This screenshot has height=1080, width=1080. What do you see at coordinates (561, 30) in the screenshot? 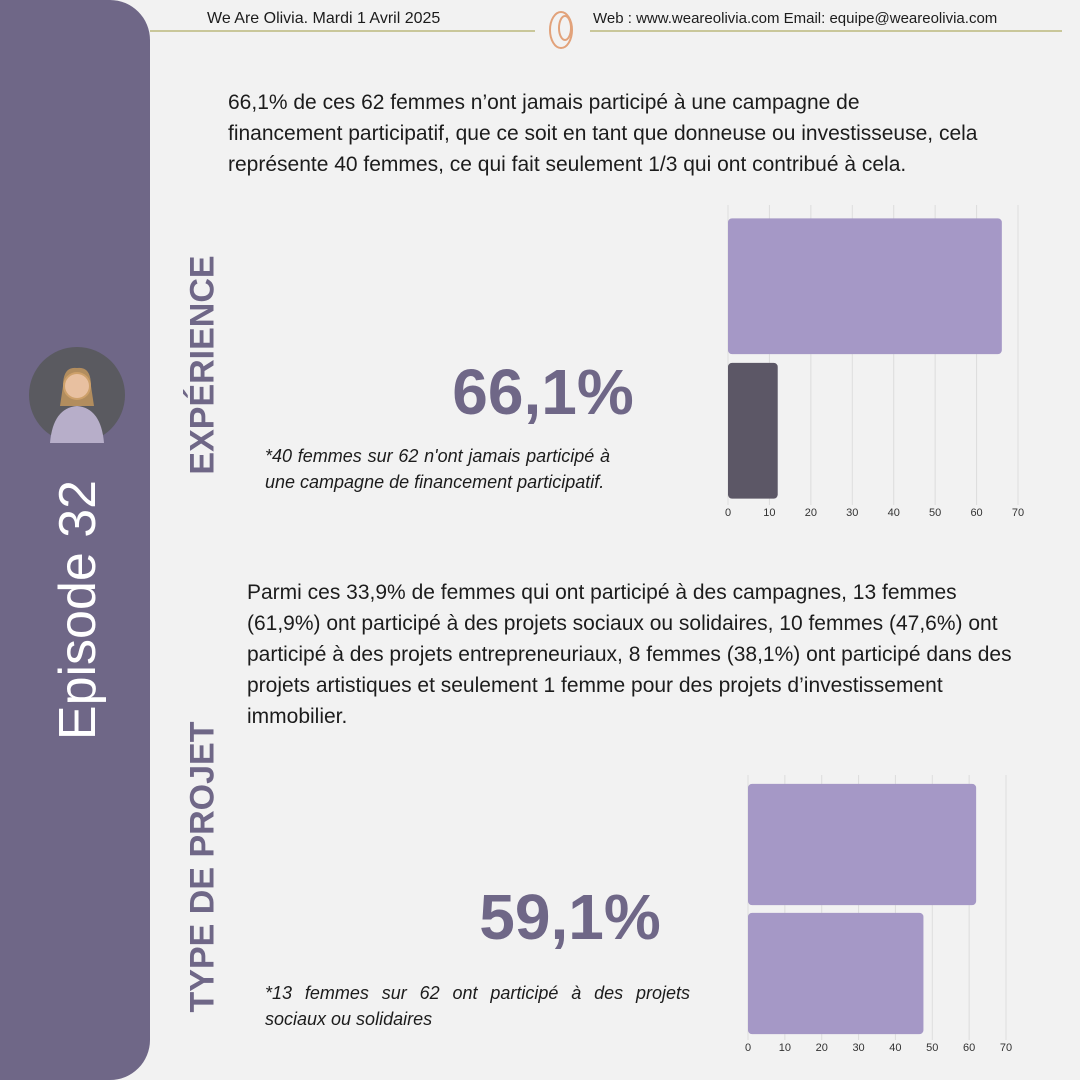
I see `logo` at bounding box center [561, 30].